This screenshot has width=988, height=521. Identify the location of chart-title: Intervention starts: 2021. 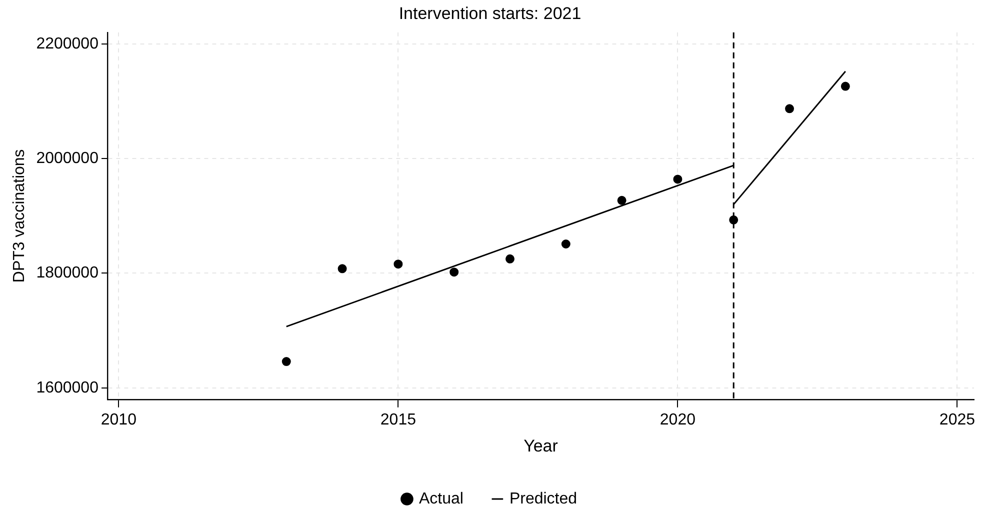
(490, 13).